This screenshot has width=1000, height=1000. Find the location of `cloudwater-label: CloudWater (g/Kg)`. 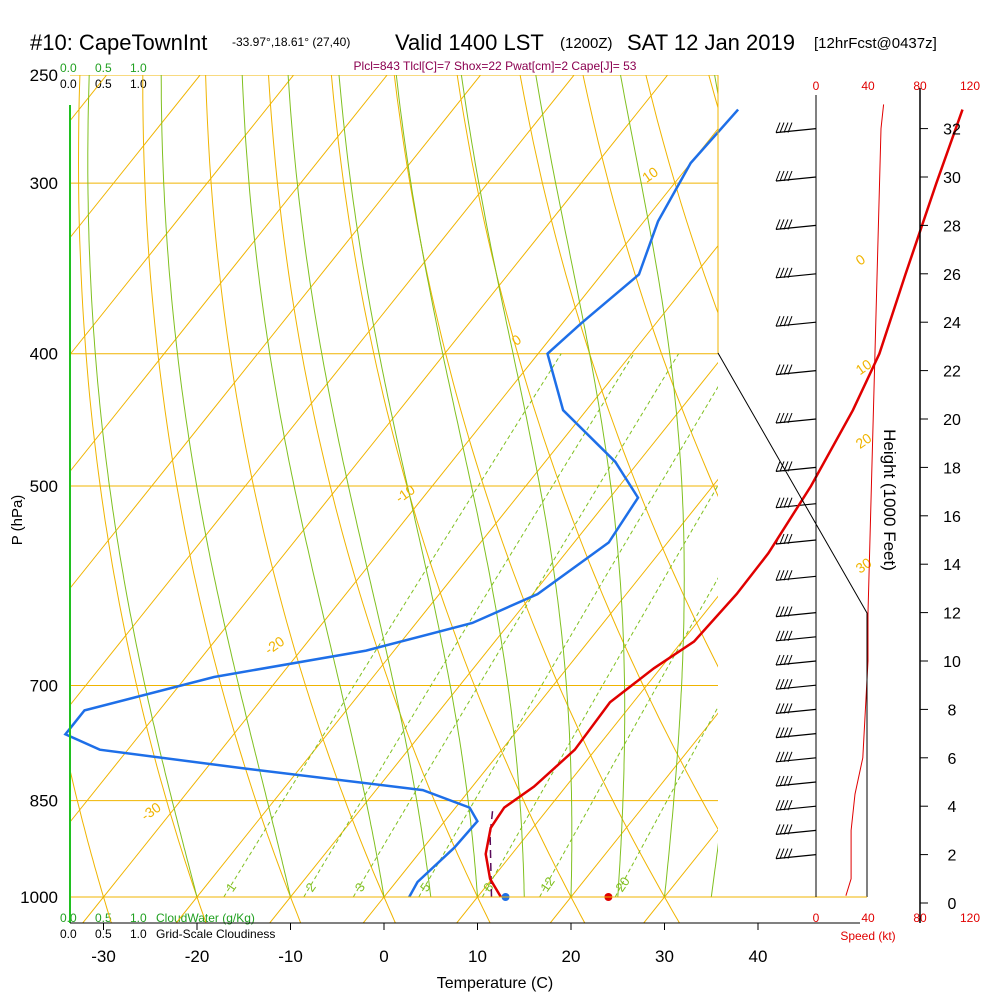

cloudwater-label: CloudWater (g/Kg) is located at coordinates (205, 918).